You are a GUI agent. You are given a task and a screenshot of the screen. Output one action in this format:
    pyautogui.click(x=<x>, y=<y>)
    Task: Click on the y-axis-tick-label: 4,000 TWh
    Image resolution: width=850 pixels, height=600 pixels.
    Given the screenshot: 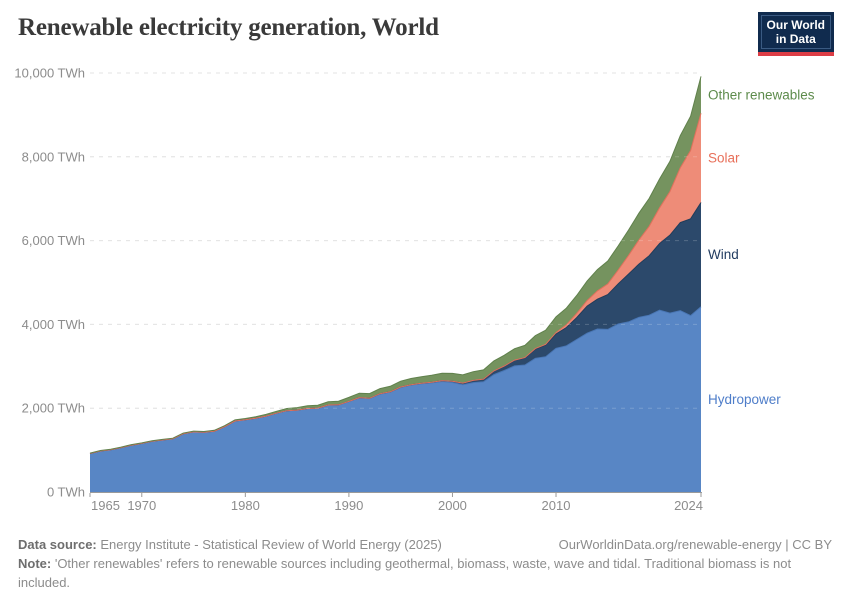 What is the action you would take?
    pyautogui.click(x=53, y=324)
    